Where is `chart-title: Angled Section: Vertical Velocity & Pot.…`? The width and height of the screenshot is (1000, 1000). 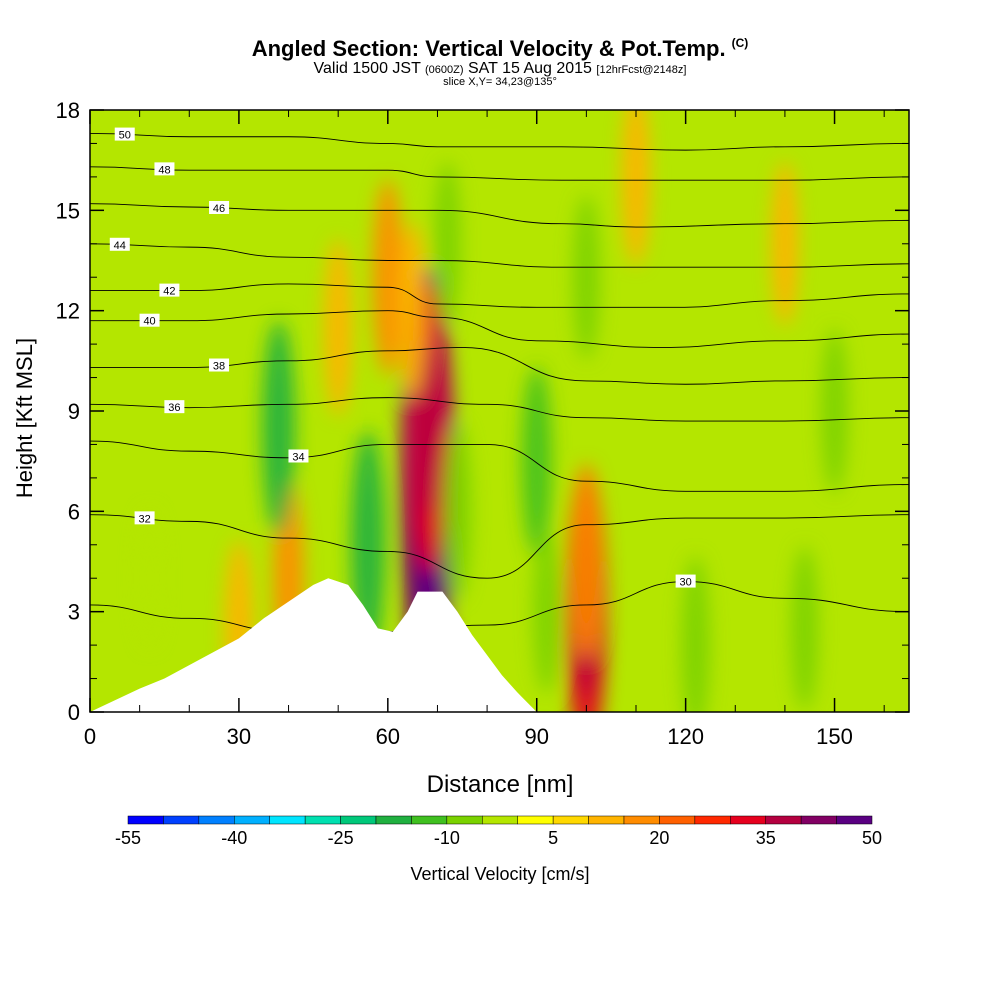
chart-title: Angled Section: Vertical Velocity & Pot.… is located at coordinates (500, 49).